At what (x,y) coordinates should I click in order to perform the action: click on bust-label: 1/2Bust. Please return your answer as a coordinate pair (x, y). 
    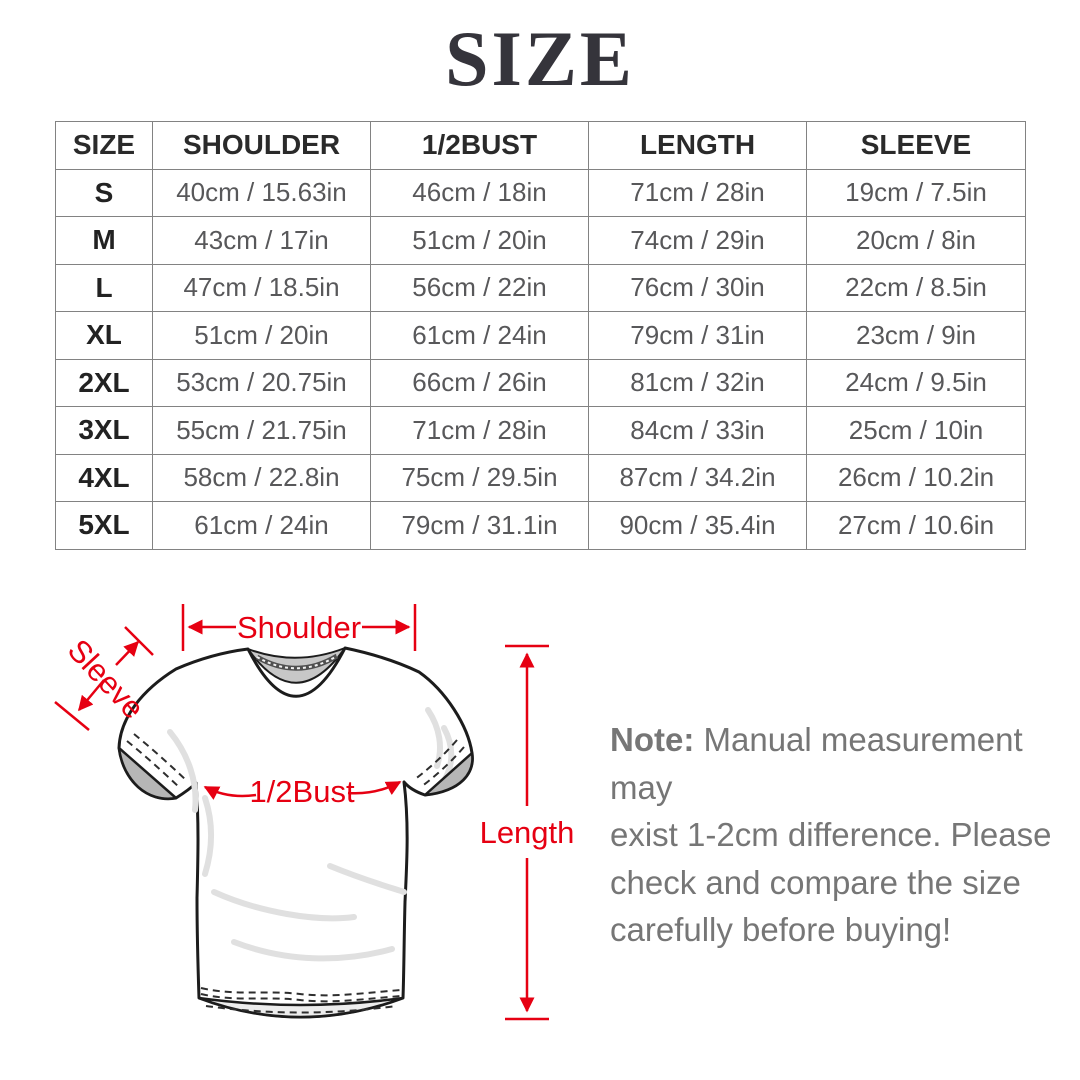
    Looking at the image, I should click on (302, 791).